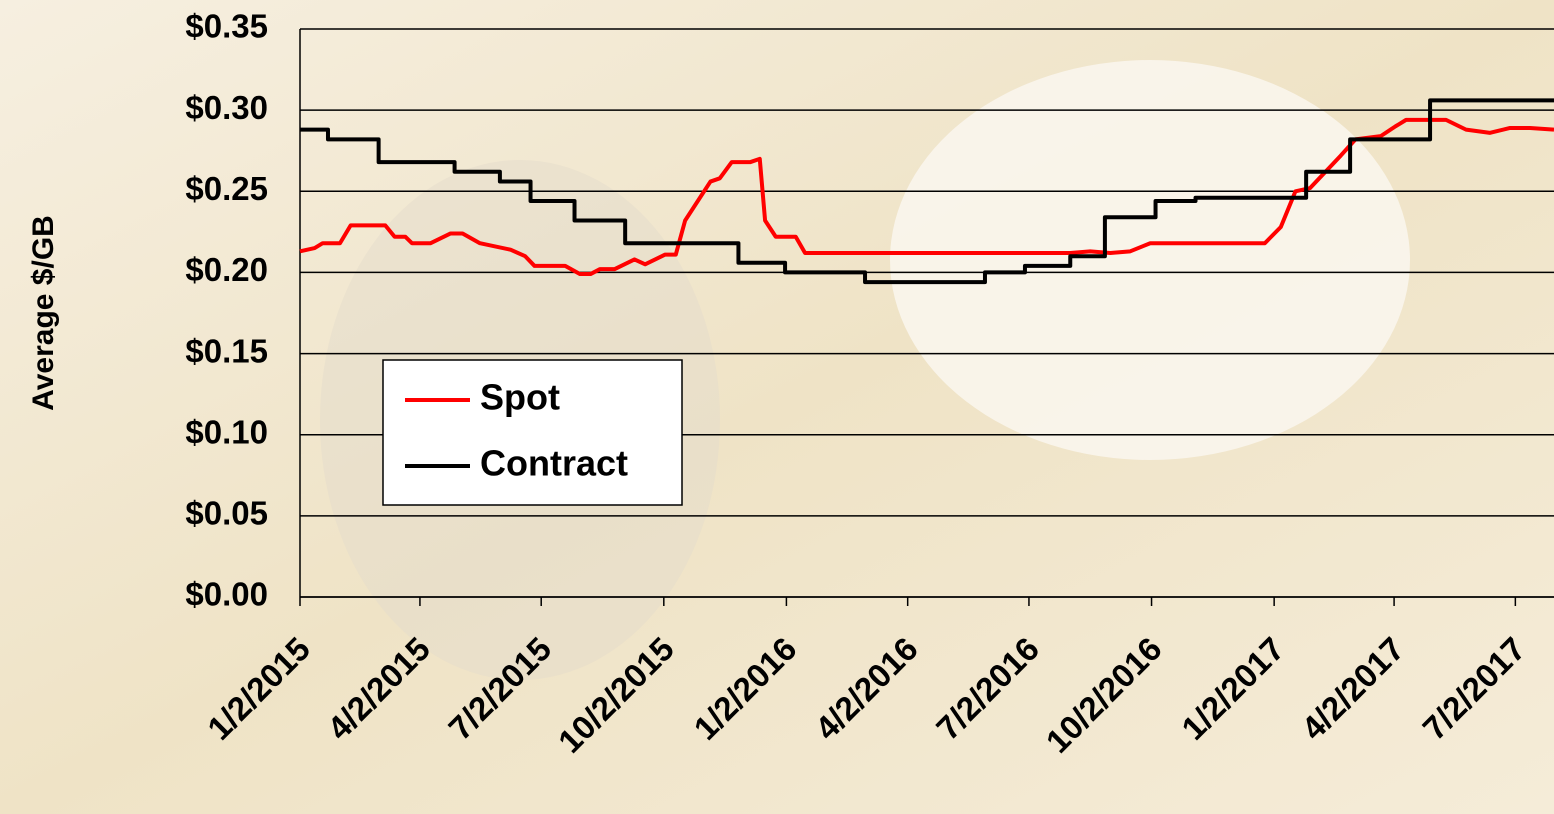  I want to click on legend-box, so click(532, 432).